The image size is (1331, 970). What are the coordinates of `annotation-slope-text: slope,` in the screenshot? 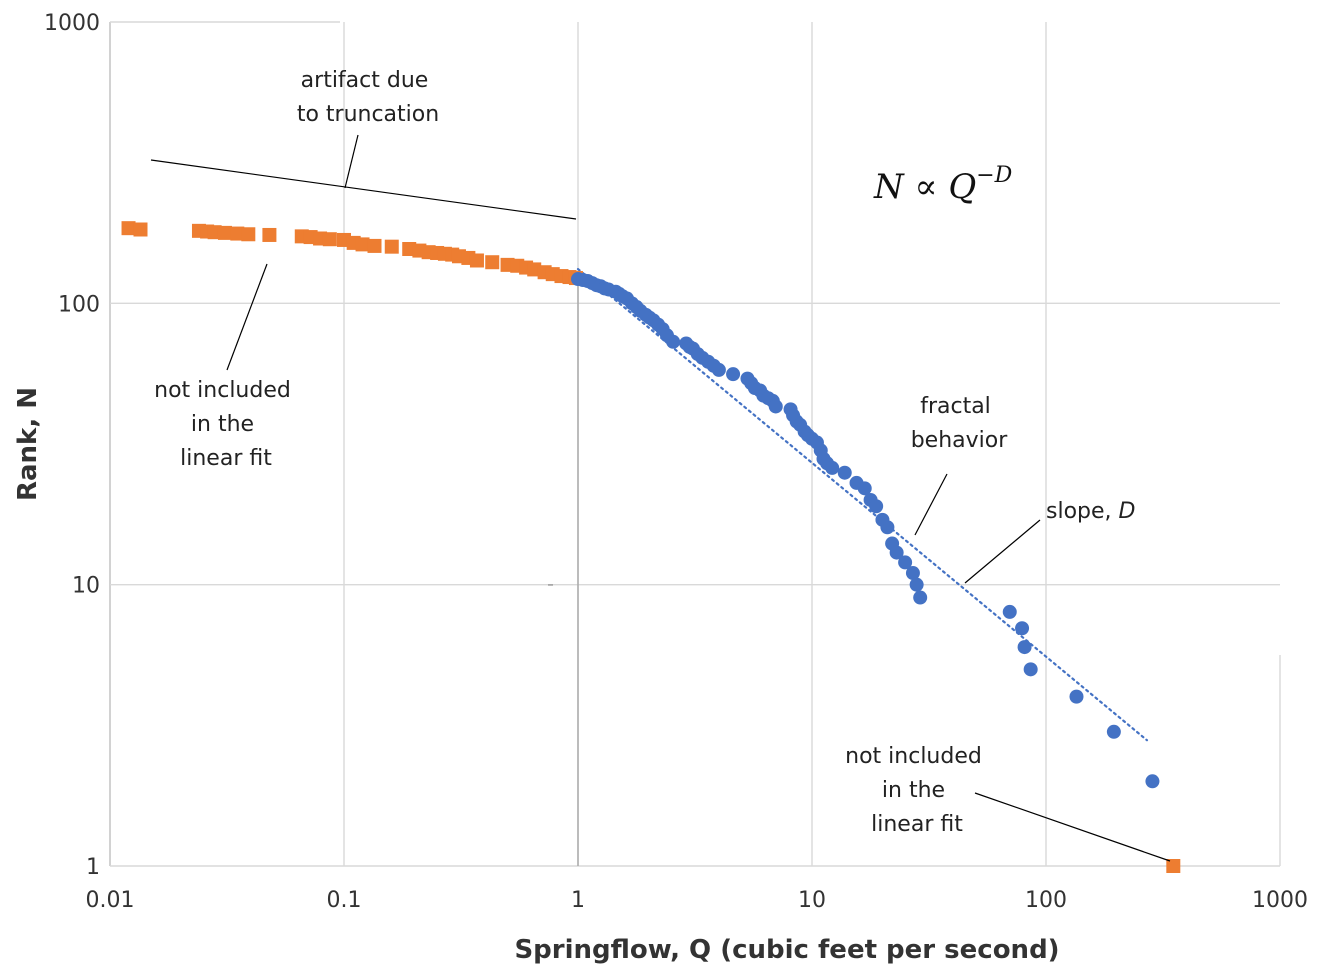 It's located at (1082, 511).